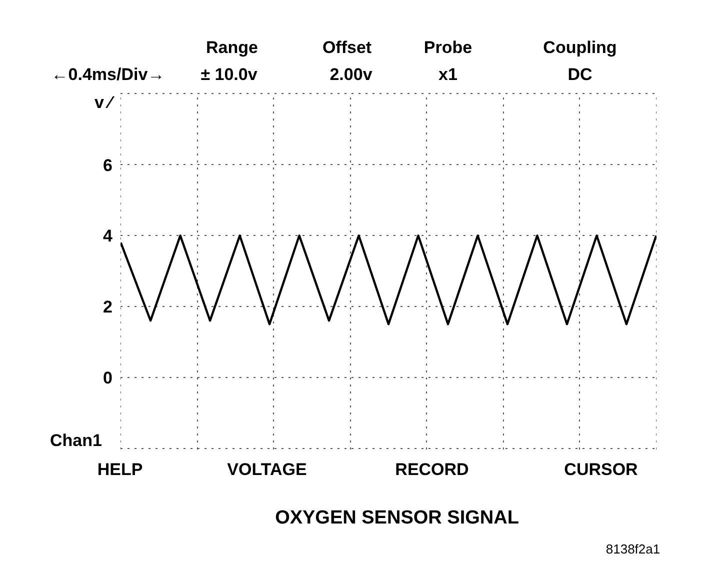 The height and width of the screenshot is (578, 704). I want to click on text: Offset, so click(347, 47).